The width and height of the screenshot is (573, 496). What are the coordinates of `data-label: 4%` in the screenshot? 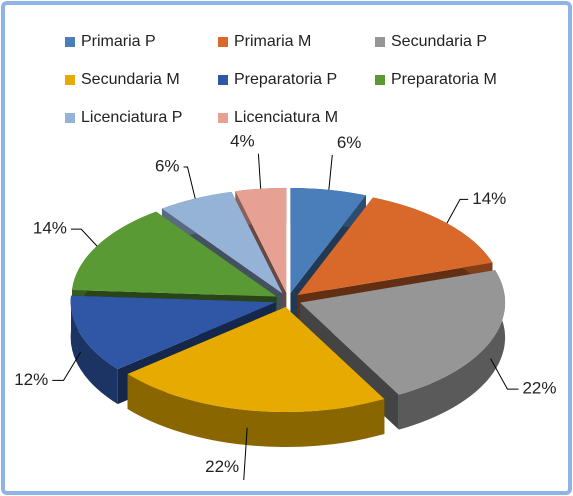 It's located at (242, 141).